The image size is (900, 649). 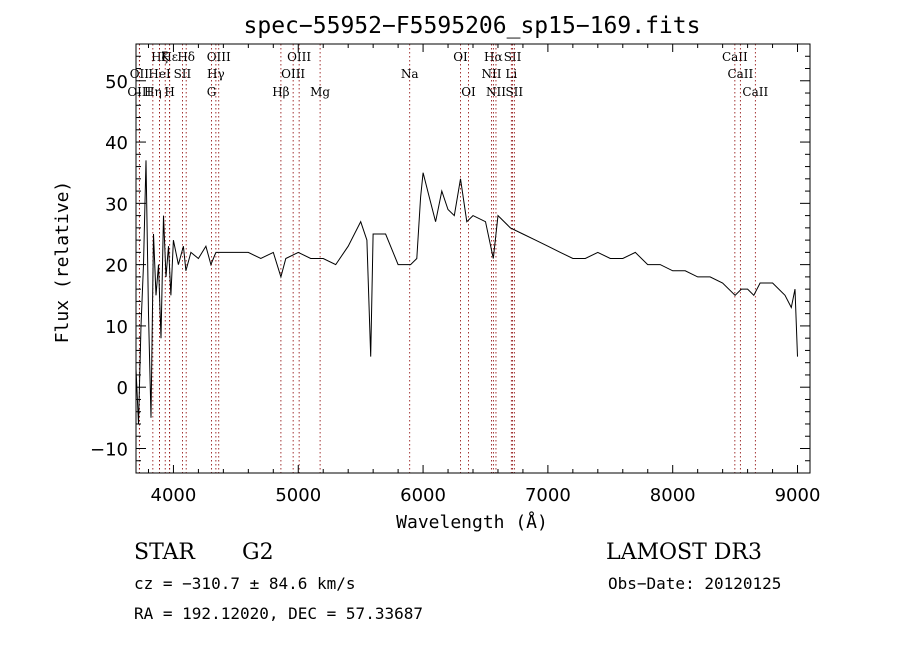 I want to click on line-marker-label-24: Li, so click(x=511, y=74).